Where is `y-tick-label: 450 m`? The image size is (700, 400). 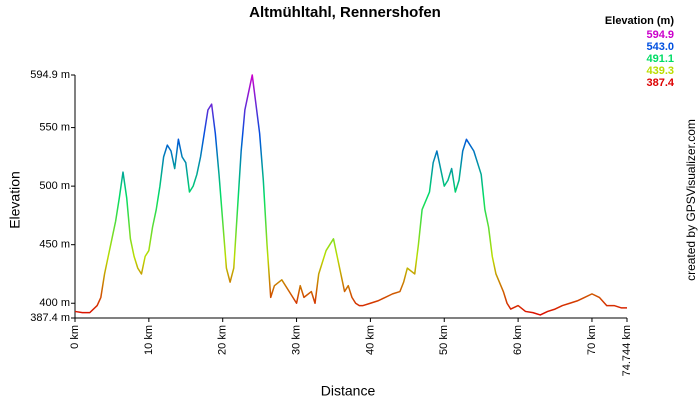 y-tick-label: 450 m is located at coordinates (54, 245).